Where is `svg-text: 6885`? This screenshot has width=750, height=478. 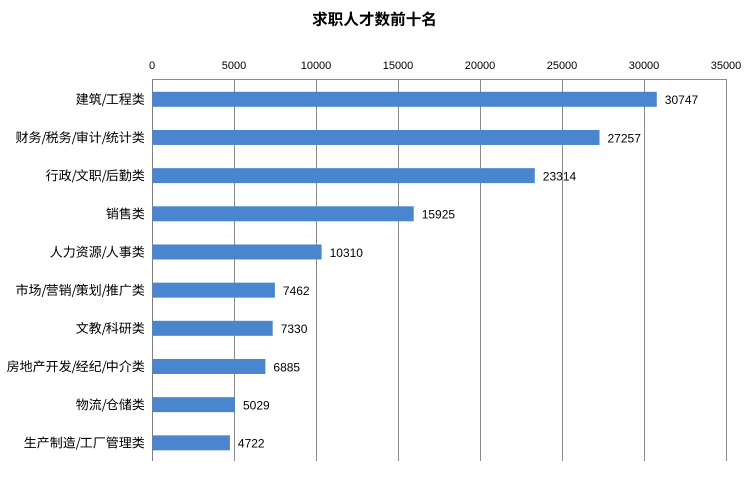 svg-text: 6885 is located at coordinates (286, 367).